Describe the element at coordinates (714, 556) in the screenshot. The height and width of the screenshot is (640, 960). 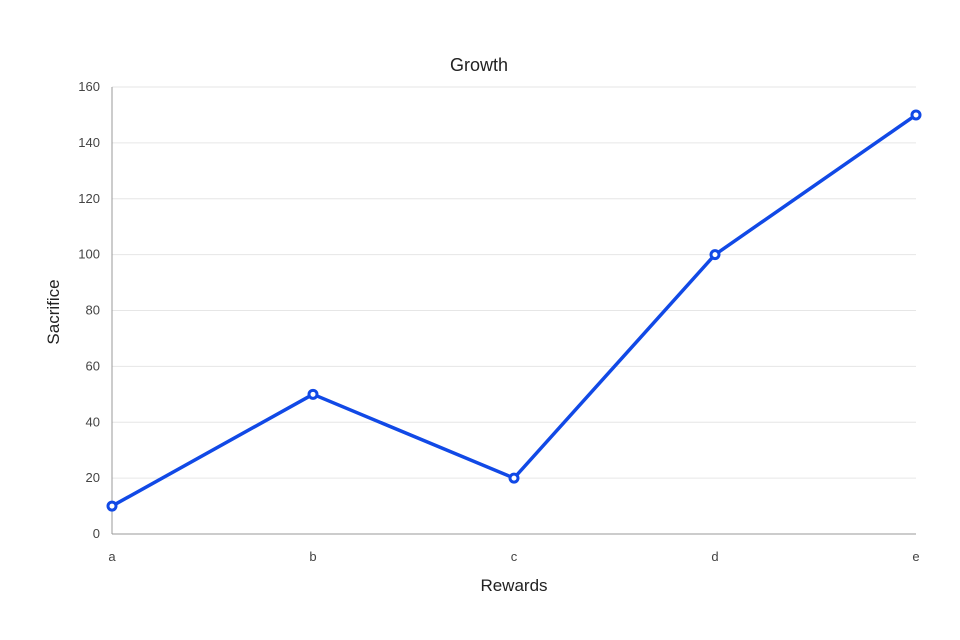
I see `x-tick-label: d` at that location.